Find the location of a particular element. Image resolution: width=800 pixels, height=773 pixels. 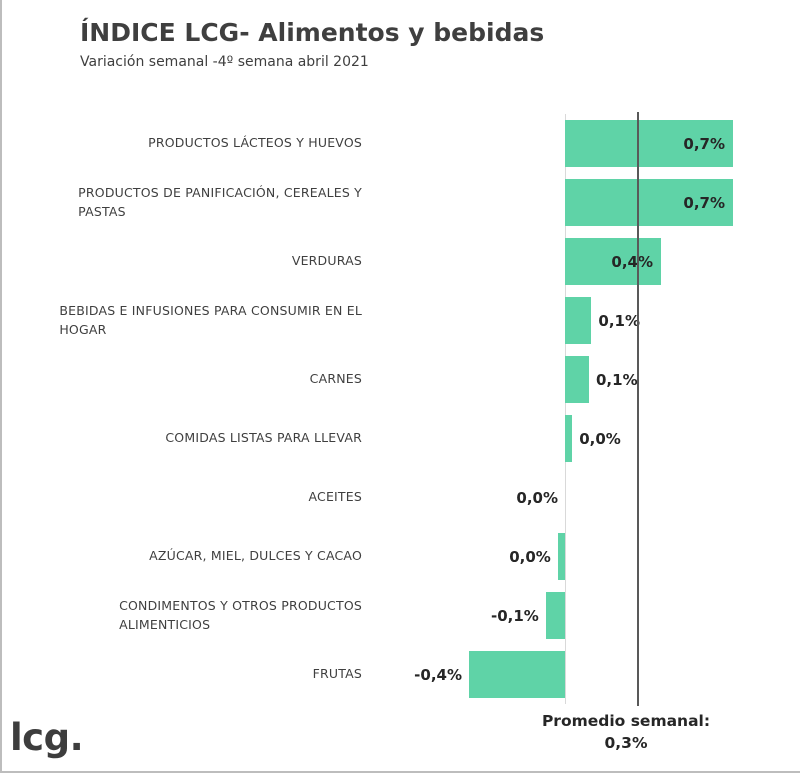

chart-row: AZÚCAR, MIEL, DULCES Y CACAO 0,0% is located at coordinates (401, 556).